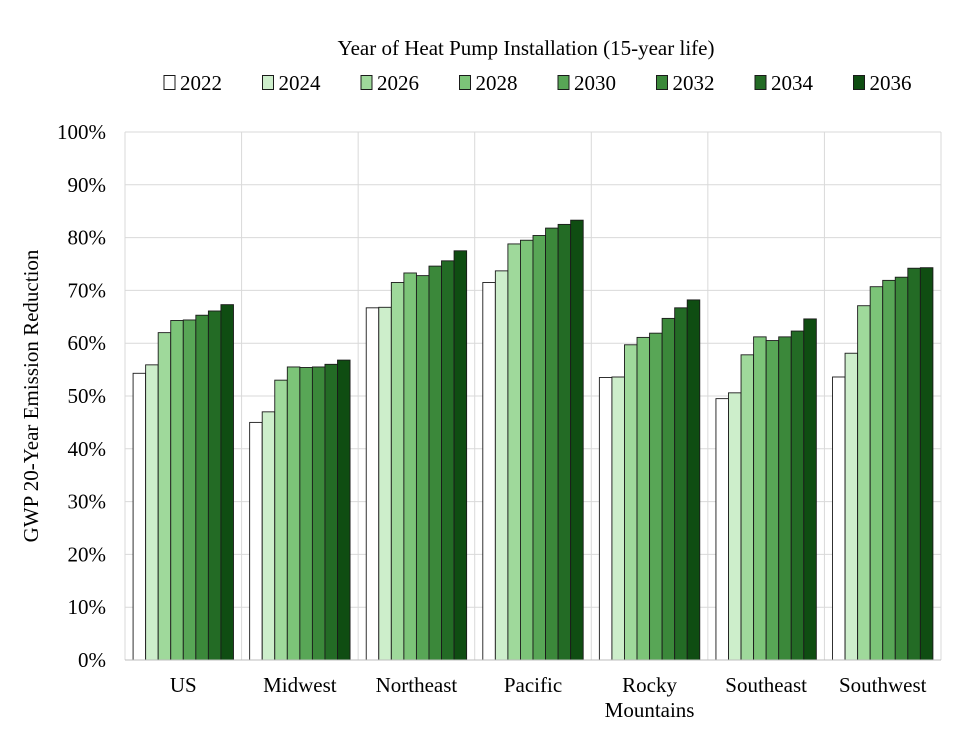  I want to click on legend-swatch-2034, so click(760, 82).